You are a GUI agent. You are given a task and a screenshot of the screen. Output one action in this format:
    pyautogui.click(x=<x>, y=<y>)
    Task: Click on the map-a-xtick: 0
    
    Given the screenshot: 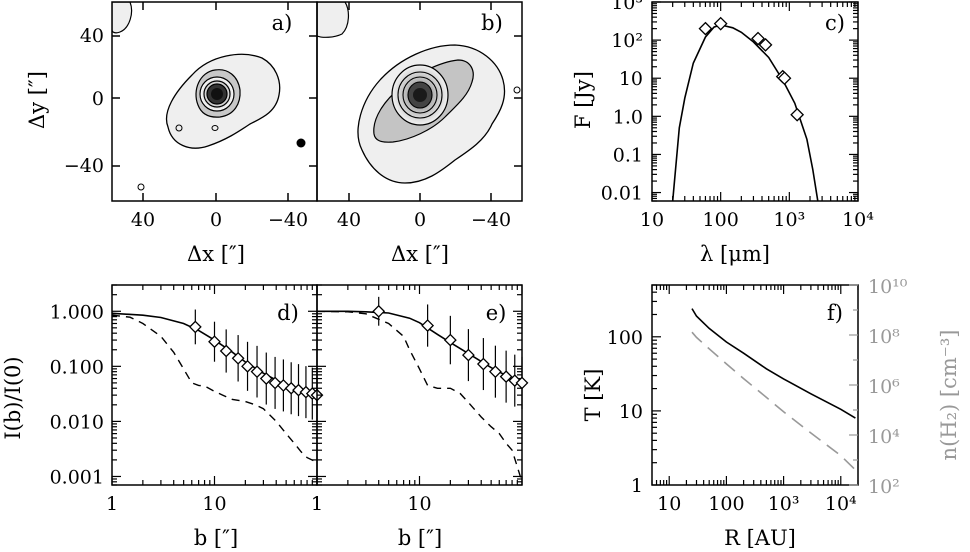 What is the action you would take?
    pyautogui.click(x=216, y=220)
    